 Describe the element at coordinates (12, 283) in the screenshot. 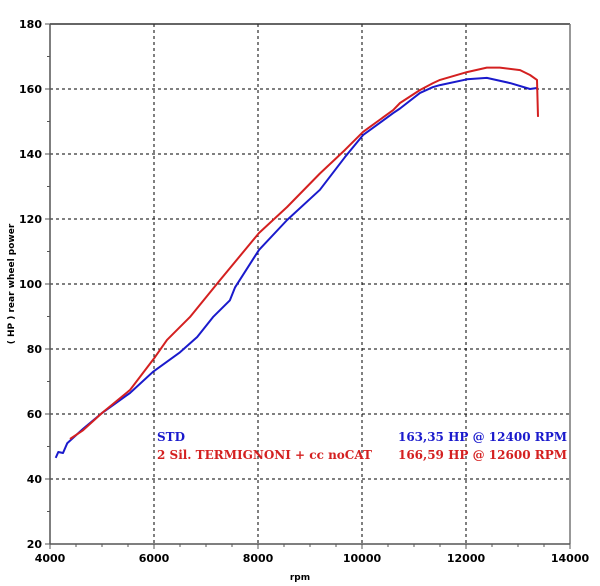

I see `y-axis-label: ( HP ) rear wheel power` at that location.